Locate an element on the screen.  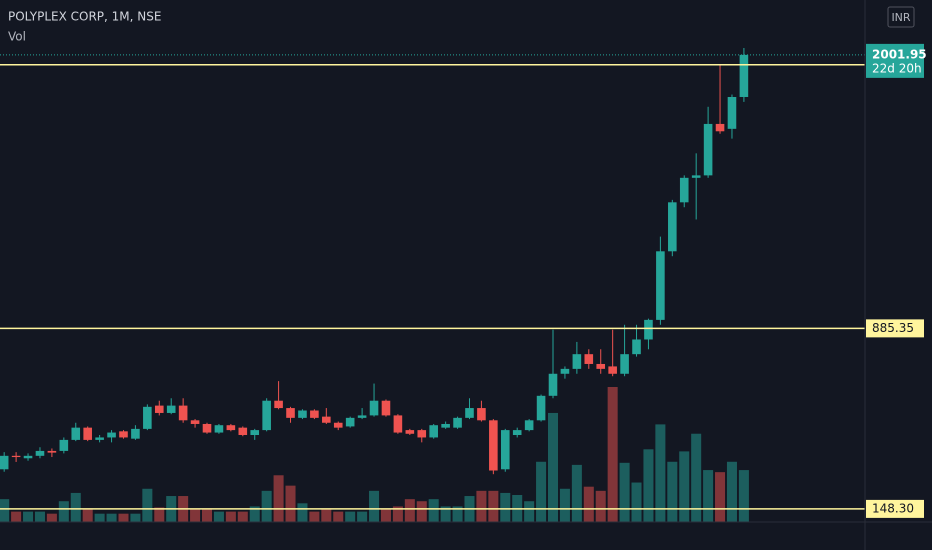
last-price-label: 2001.95 is located at coordinates (899, 54).